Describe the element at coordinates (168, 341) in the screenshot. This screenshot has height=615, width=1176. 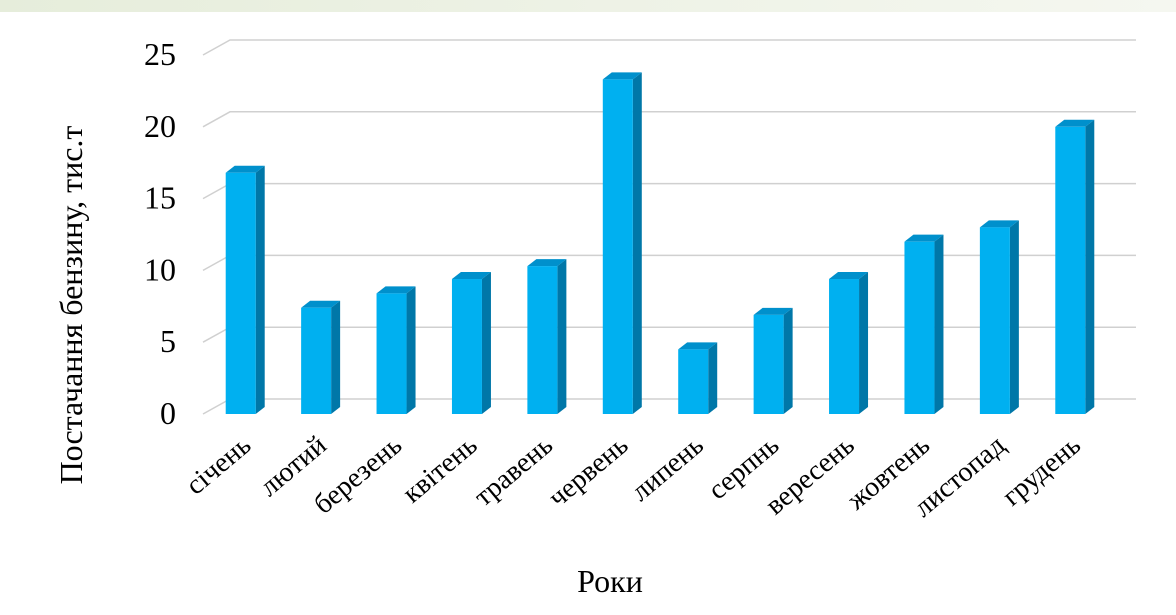
I see `y-tick-label: 5` at that location.